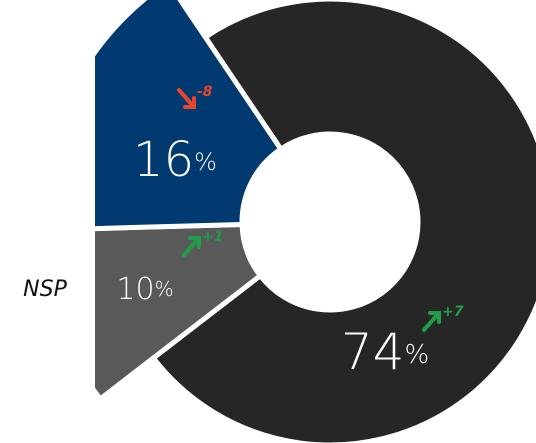 Image resolution: width=536 pixels, height=443 pixels. I want to click on value-number: 16, so click(163, 160).